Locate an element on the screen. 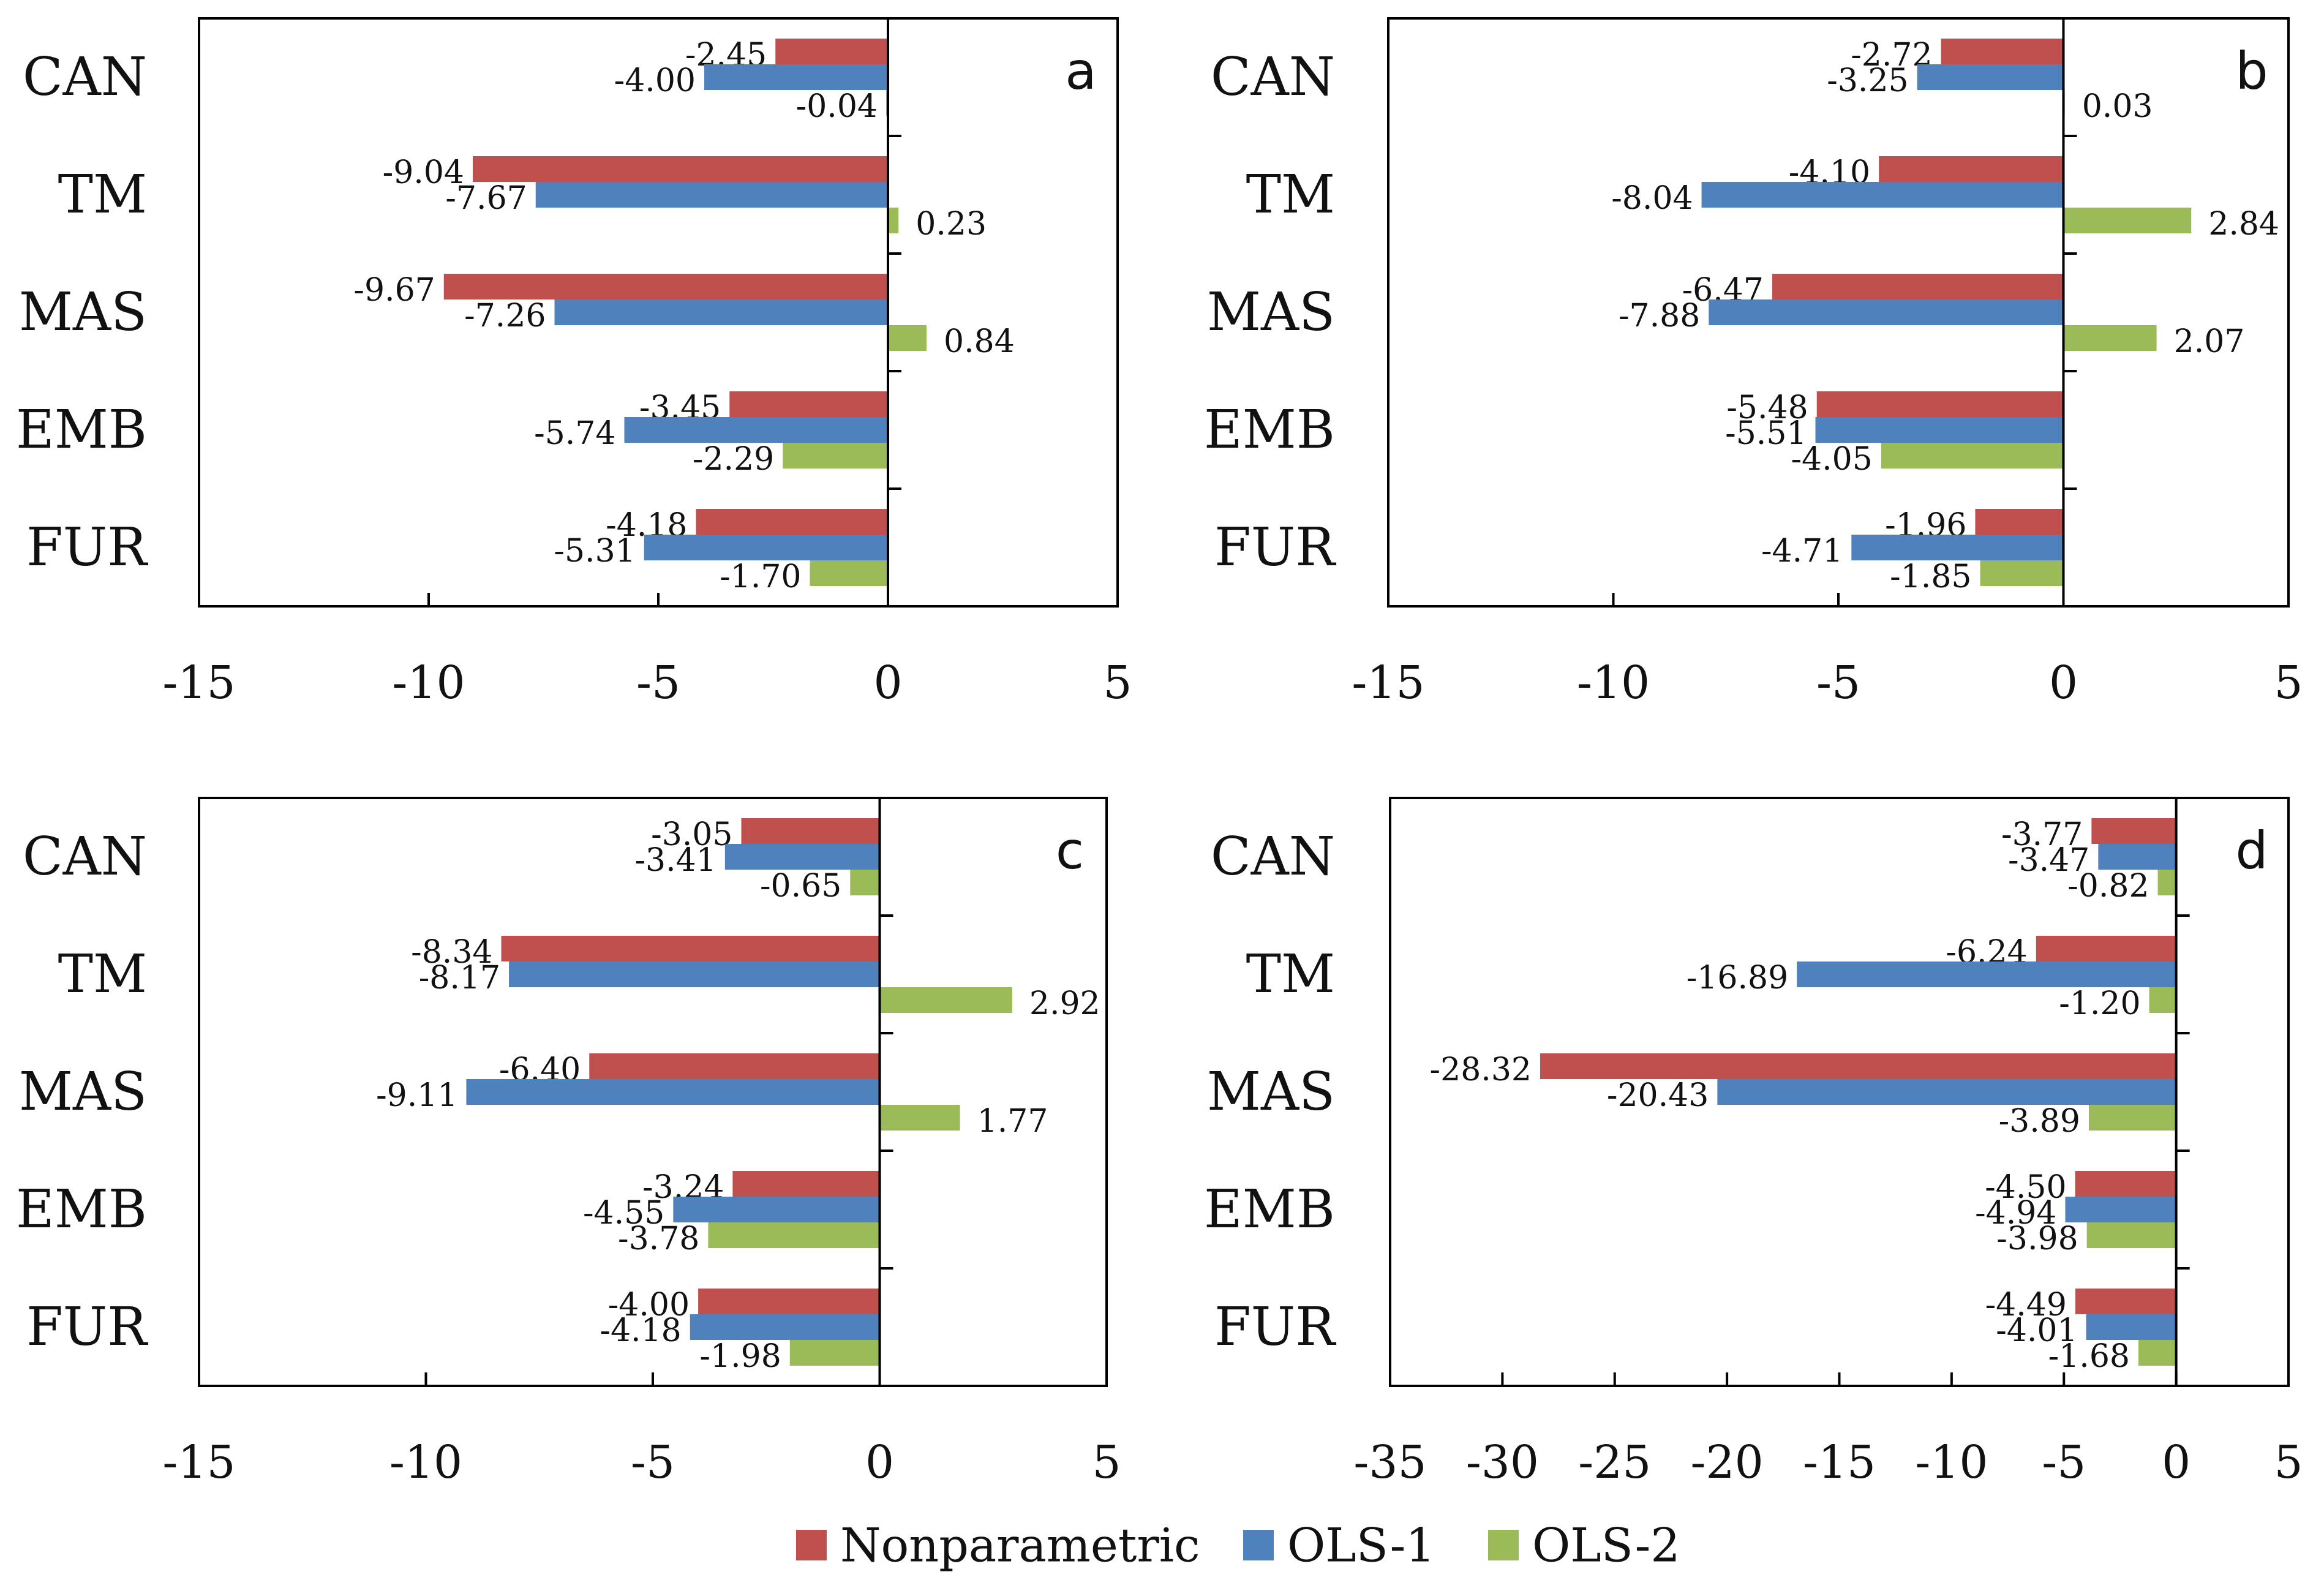  data-label: -7.26 is located at coordinates (505, 316).